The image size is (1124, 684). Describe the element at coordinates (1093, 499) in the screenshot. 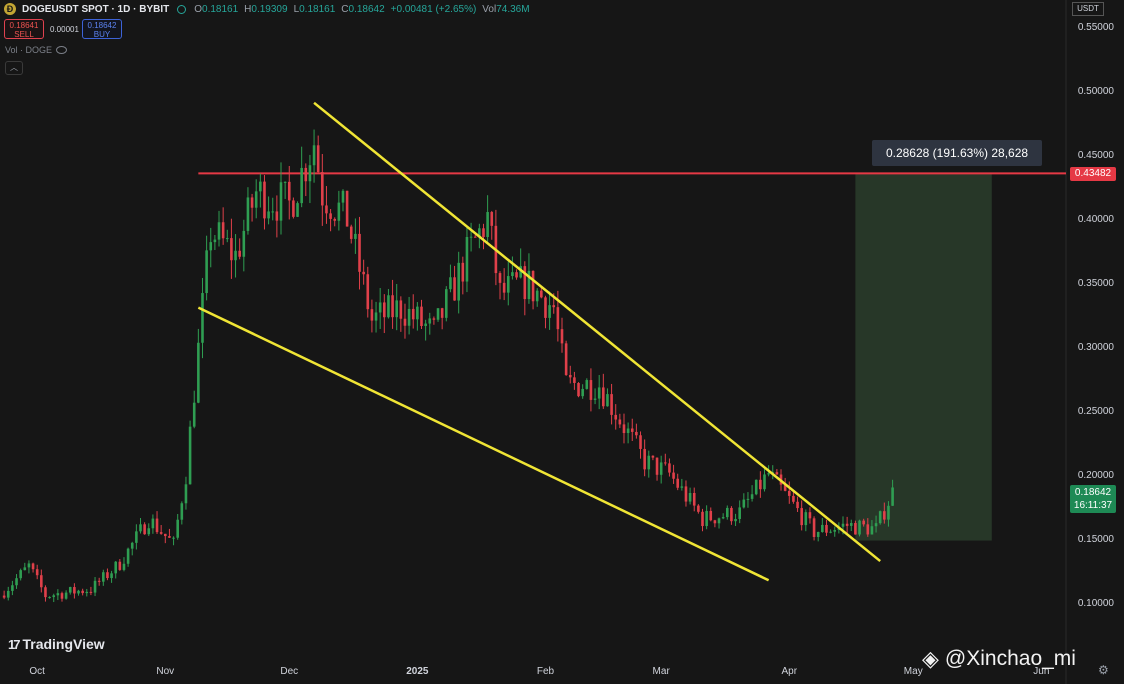

I see `last-price-tag: 0.18642 16:11:37` at that location.